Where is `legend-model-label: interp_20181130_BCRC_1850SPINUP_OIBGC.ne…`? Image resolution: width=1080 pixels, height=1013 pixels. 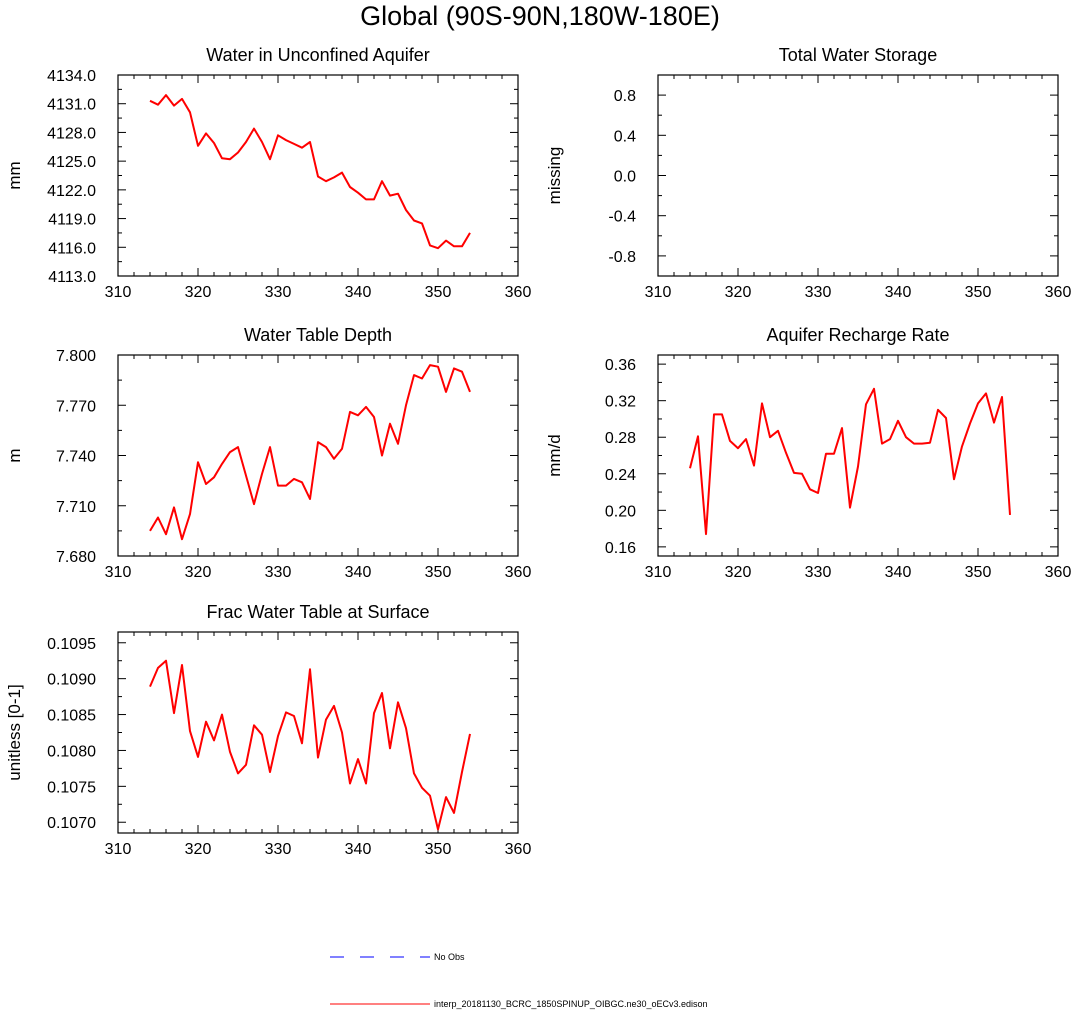
legend-model-label: interp_20181130_BCRC_1850SPINUP_OIBGC.ne… is located at coordinates (571, 1004).